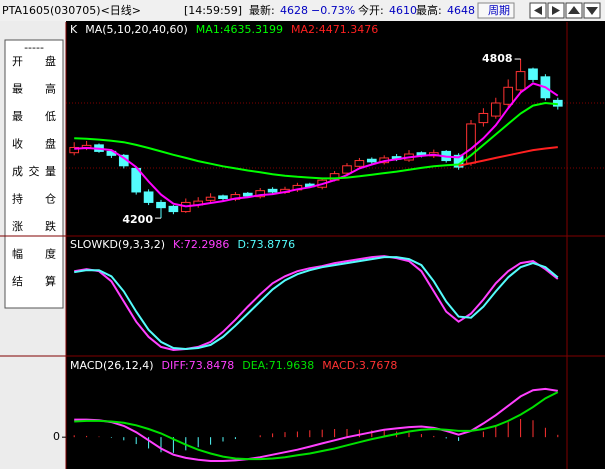 The width and height of the screenshot is (605, 469). I want to click on panel-title: K, so click(74, 29).